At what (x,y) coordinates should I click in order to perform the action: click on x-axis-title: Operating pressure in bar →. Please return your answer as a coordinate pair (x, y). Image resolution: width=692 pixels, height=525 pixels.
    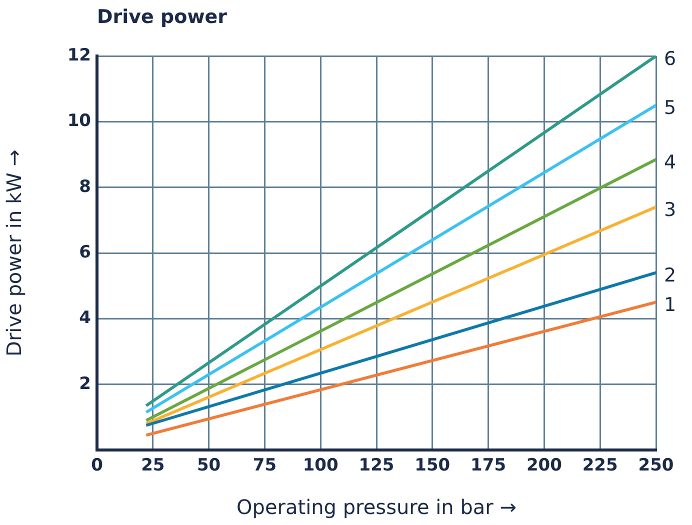
    Looking at the image, I should click on (376, 507).